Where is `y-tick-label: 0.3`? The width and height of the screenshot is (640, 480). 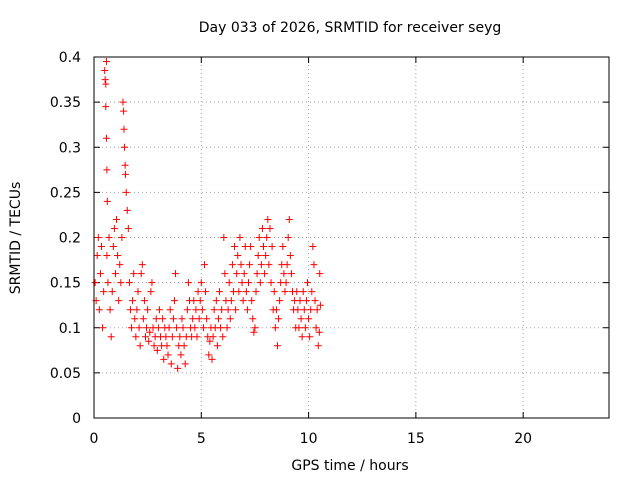
y-tick-label: 0.3 is located at coordinates (70, 148).